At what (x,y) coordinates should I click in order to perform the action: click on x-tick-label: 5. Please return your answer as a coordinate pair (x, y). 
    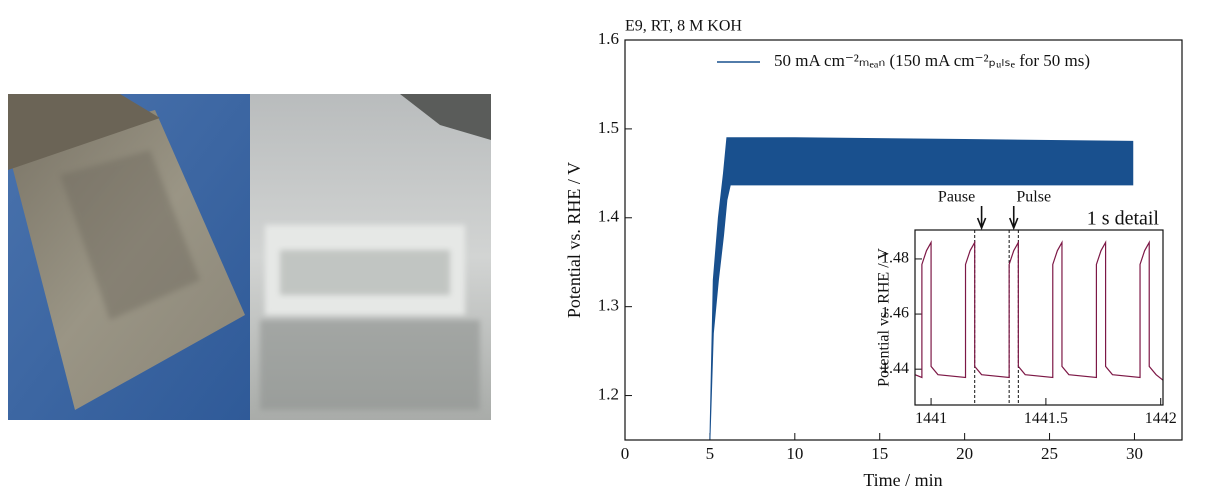
    Looking at the image, I should click on (710, 453).